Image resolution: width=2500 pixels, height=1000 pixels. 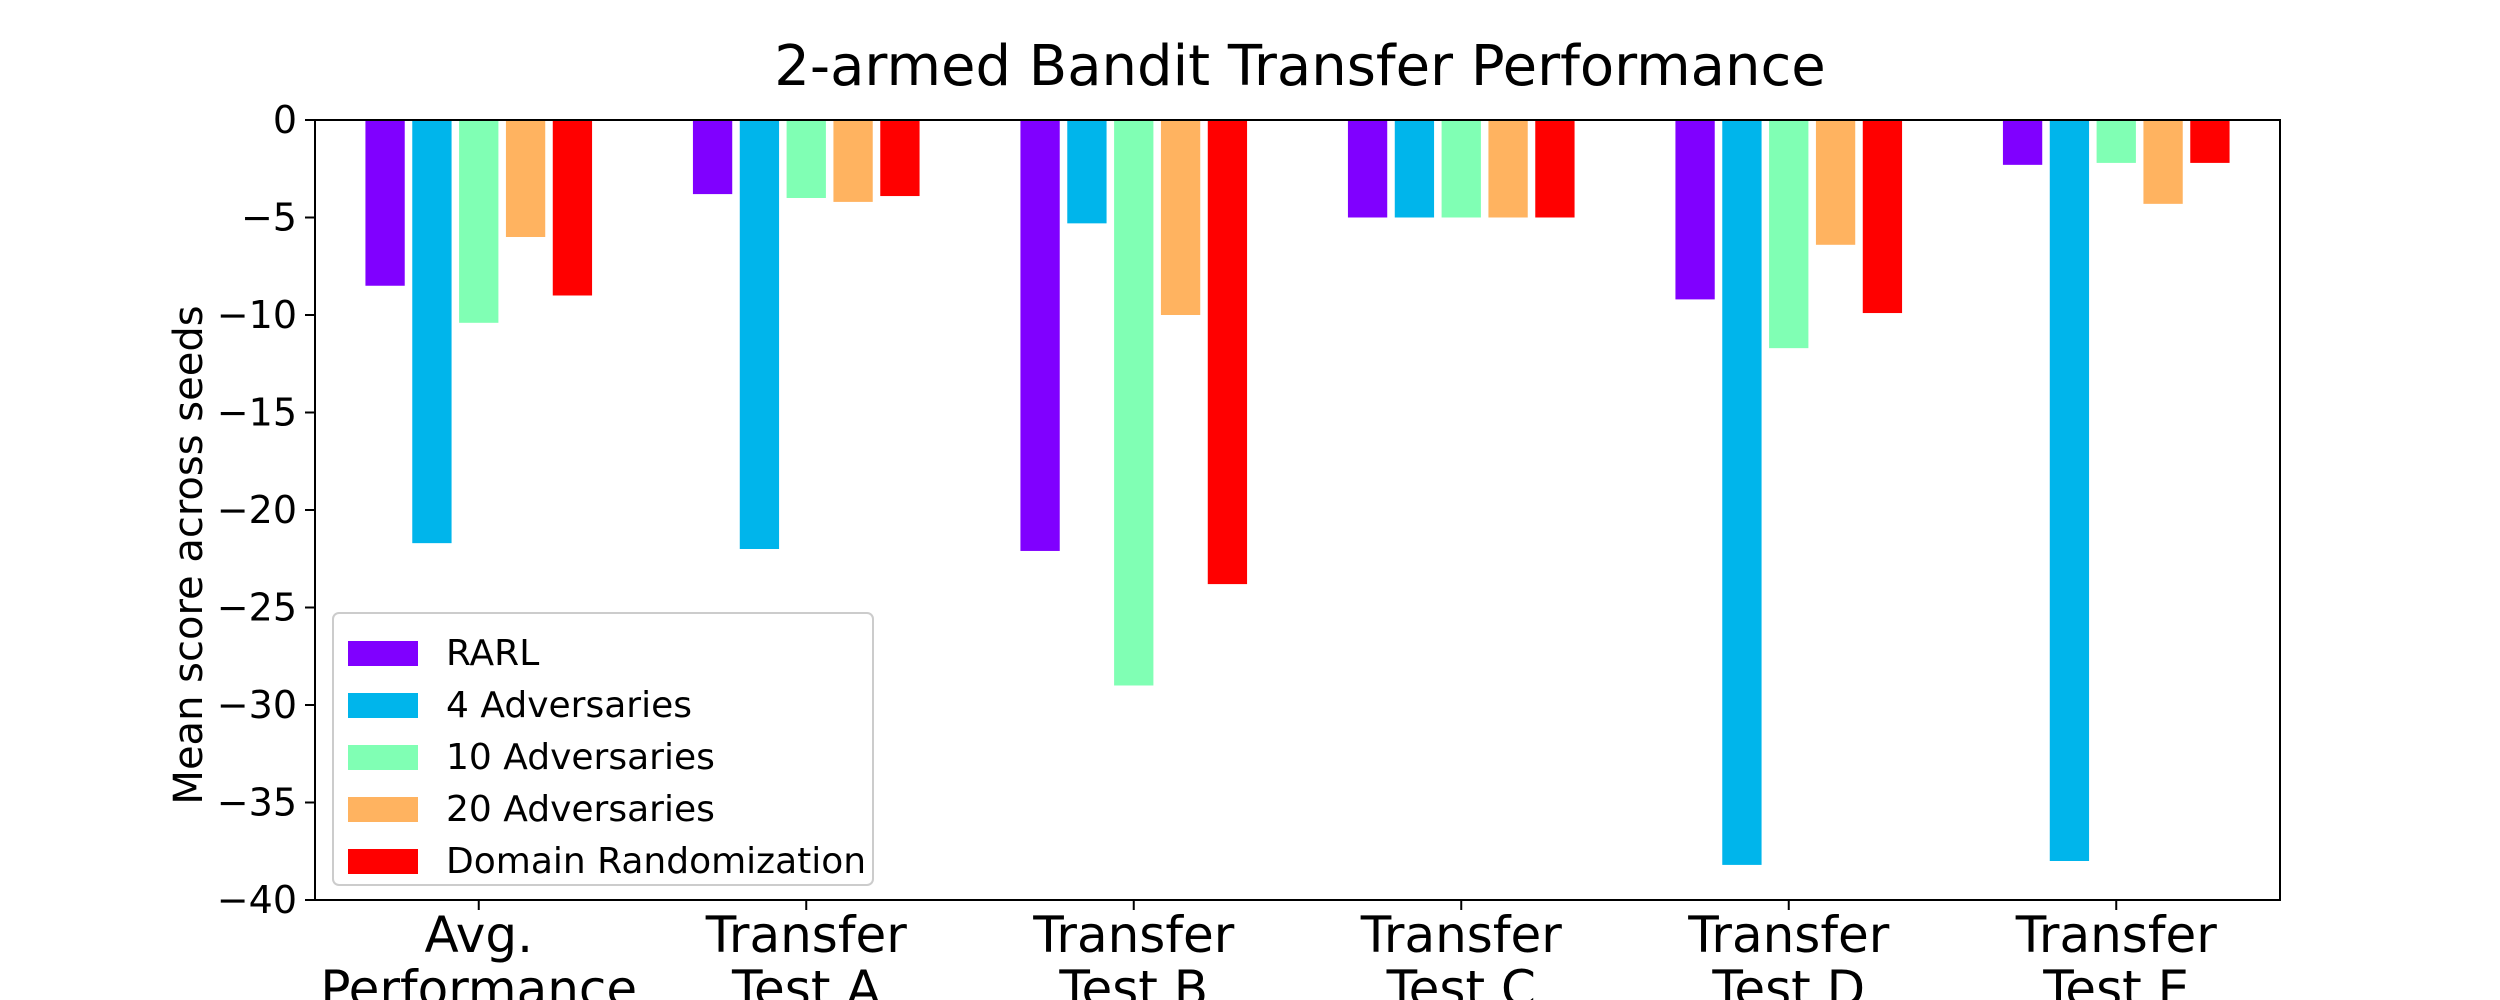 What do you see at coordinates (580, 809) in the screenshot?
I see `legend-label: 20 Adversaries` at bounding box center [580, 809].